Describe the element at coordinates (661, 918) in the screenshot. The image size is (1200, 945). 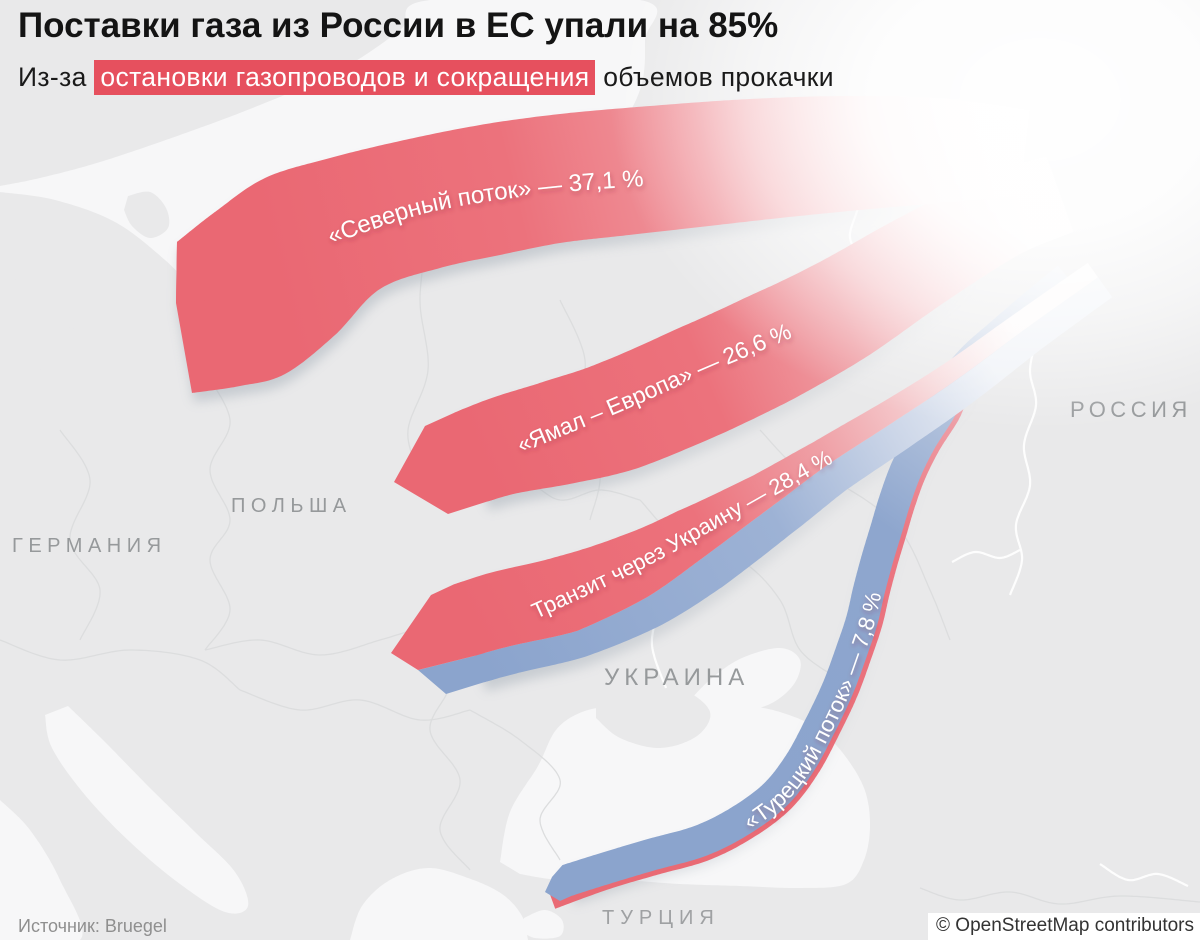
I see `svg-text: ТУРЦИЯ` at that location.